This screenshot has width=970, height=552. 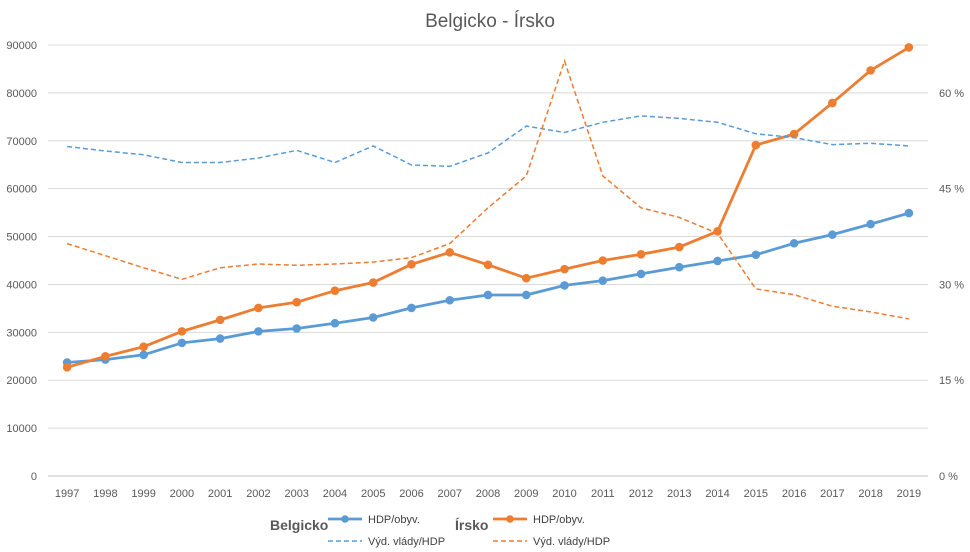 What do you see at coordinates (34, 477) in the screenshot?
I see `y-left-tick-label: 0` at bounding box center [34, 477].